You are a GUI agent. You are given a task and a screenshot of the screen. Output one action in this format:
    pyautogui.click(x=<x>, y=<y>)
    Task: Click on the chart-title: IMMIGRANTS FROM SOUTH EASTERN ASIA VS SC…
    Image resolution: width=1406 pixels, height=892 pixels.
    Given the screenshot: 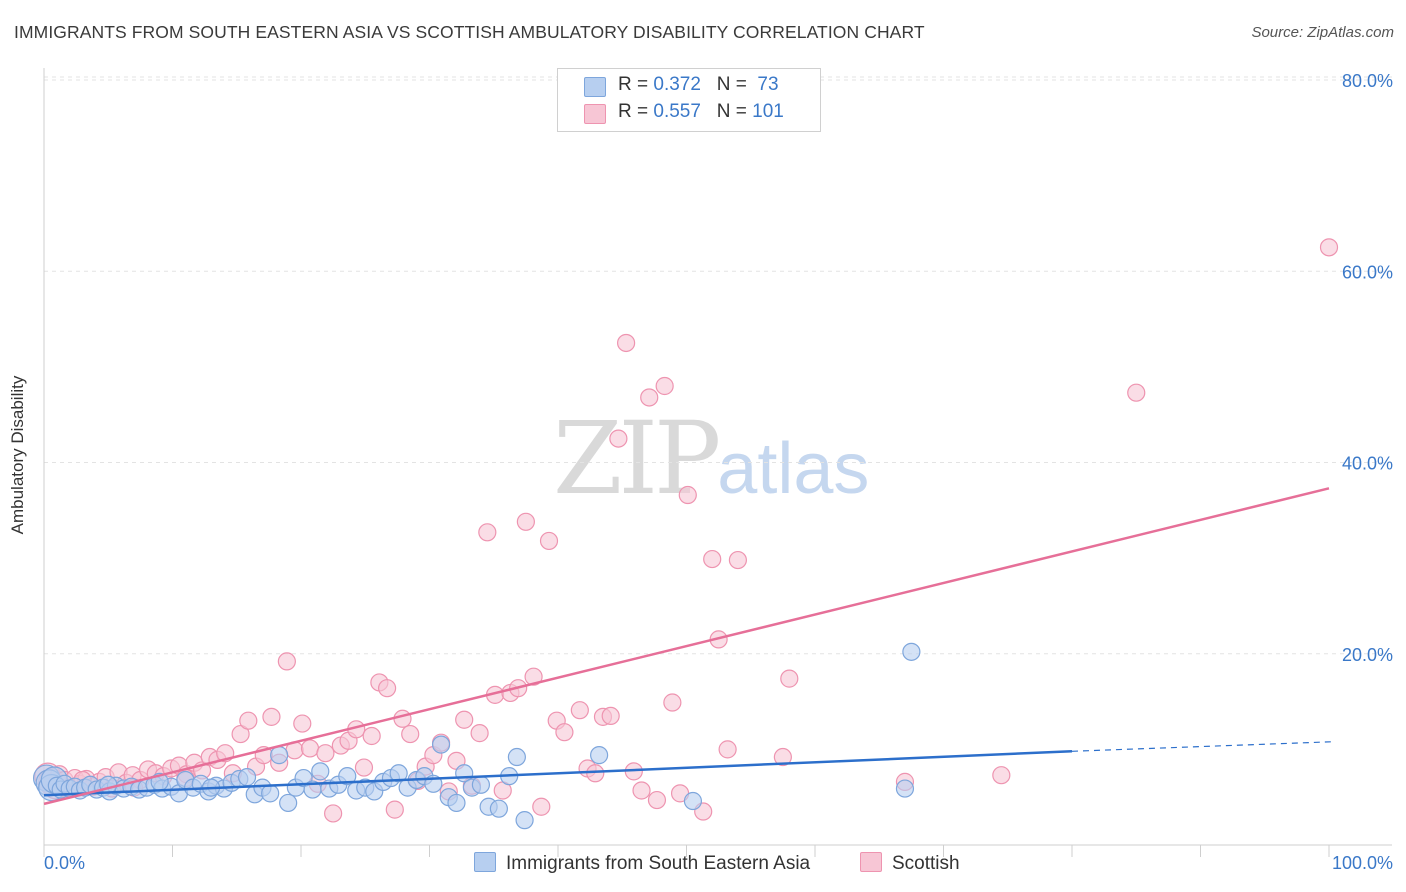 What is the action you would take?
    pyautogui.click(x=469, y=32)
    